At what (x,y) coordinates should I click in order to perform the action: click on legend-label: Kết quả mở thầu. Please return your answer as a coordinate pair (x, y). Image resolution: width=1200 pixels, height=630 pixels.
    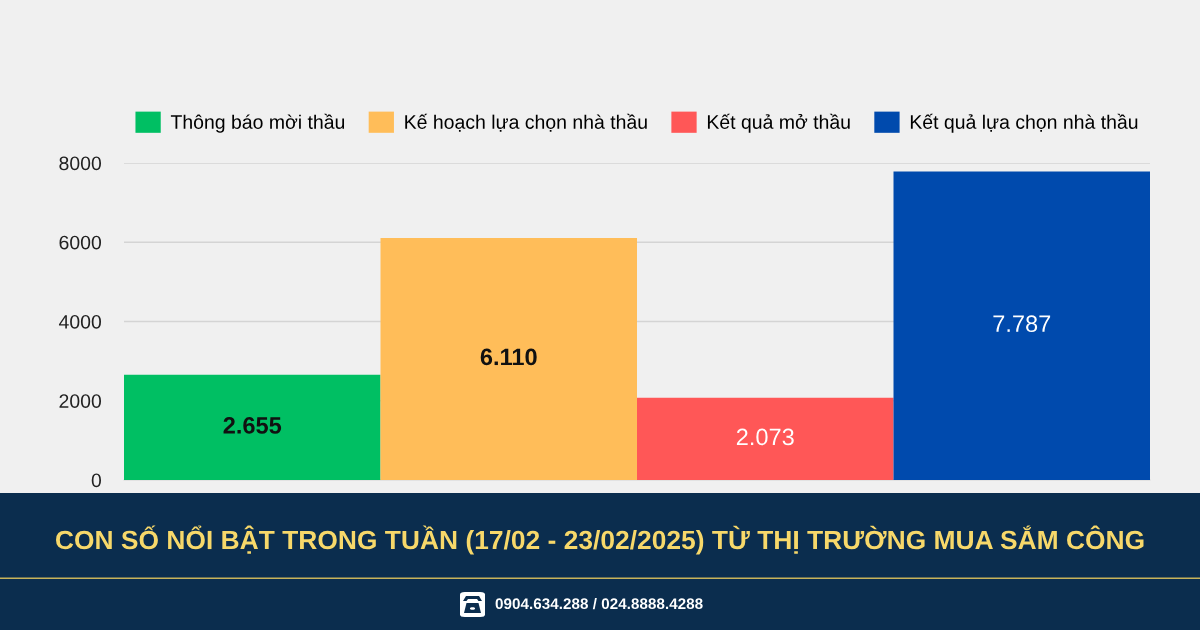
    Looking at the image, I should click on (778, 123).